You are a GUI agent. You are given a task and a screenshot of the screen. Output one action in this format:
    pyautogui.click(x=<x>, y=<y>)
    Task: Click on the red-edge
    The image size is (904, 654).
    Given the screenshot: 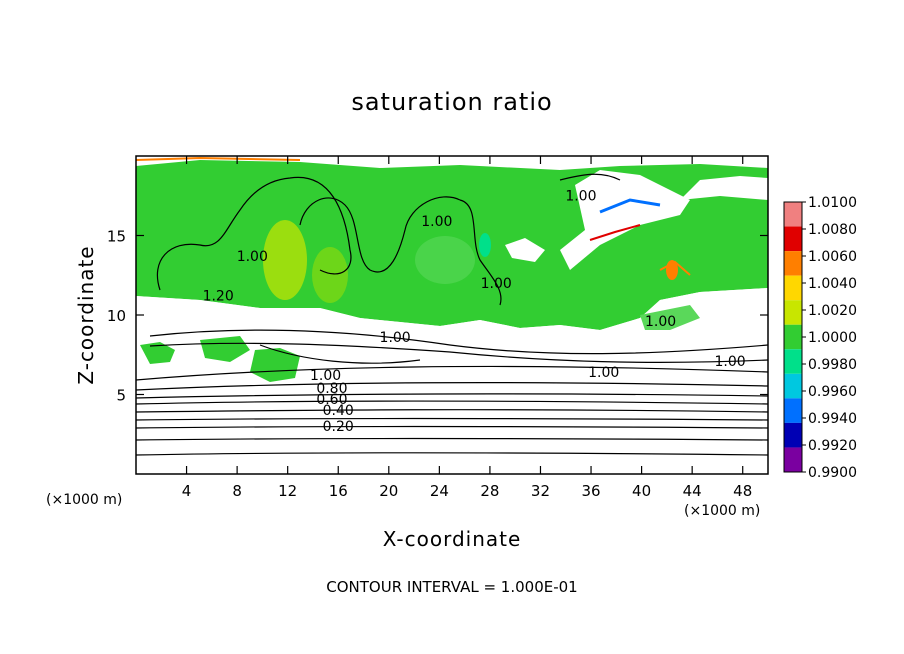 What is the action you would take?
    pyautogui.click(x=615, y=232)
    